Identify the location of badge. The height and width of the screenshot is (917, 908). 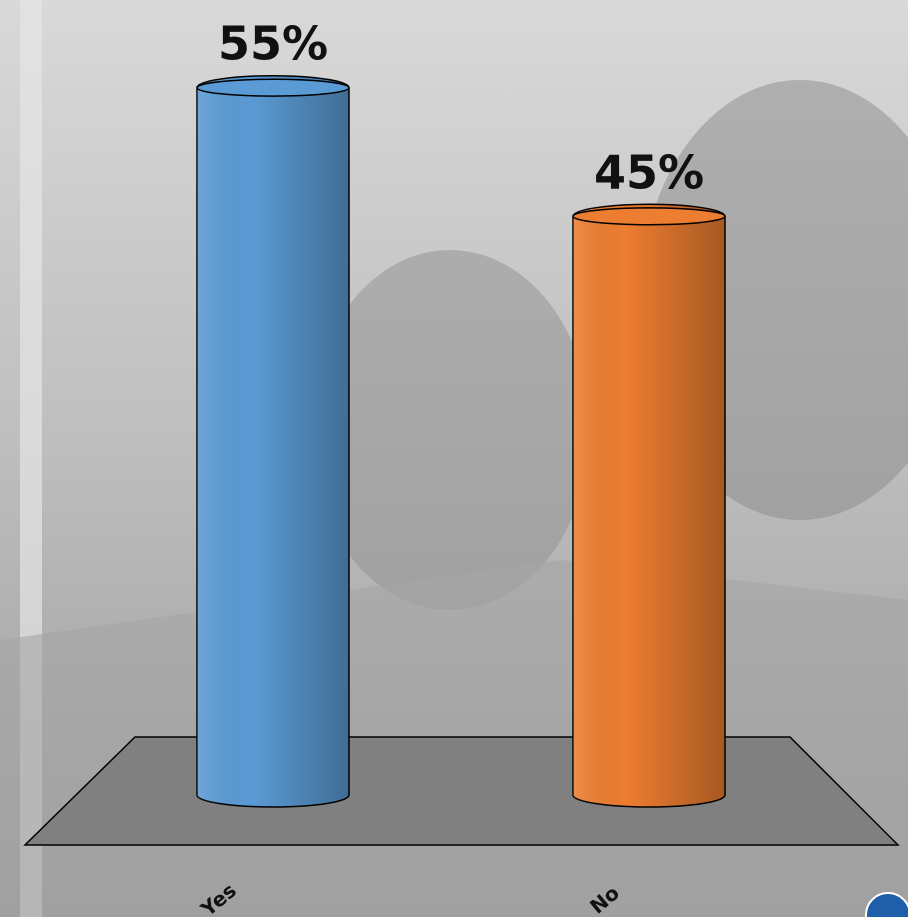
(886, 904).